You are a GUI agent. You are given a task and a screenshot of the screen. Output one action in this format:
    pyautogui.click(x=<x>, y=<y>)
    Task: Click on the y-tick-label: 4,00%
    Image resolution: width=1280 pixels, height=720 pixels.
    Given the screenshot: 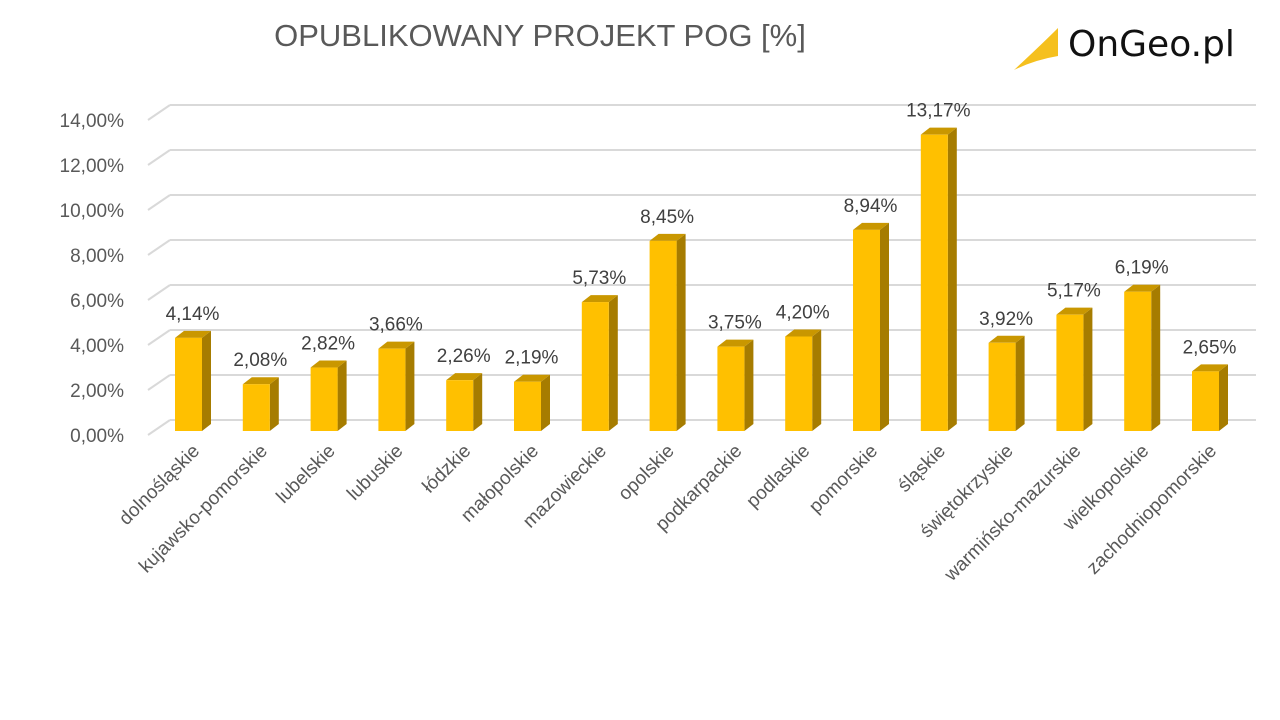 What is the action you would take?
    pyautogui.click(x=97, y=346)
    